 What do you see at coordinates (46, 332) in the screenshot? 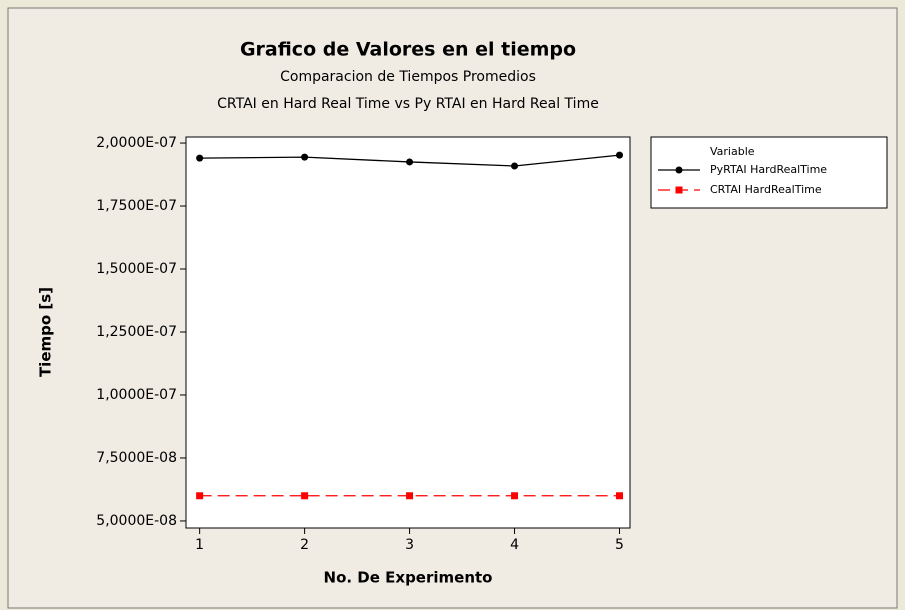
I see `y-axis-label: Tiempo [s]` at bounding box center [46, 332].